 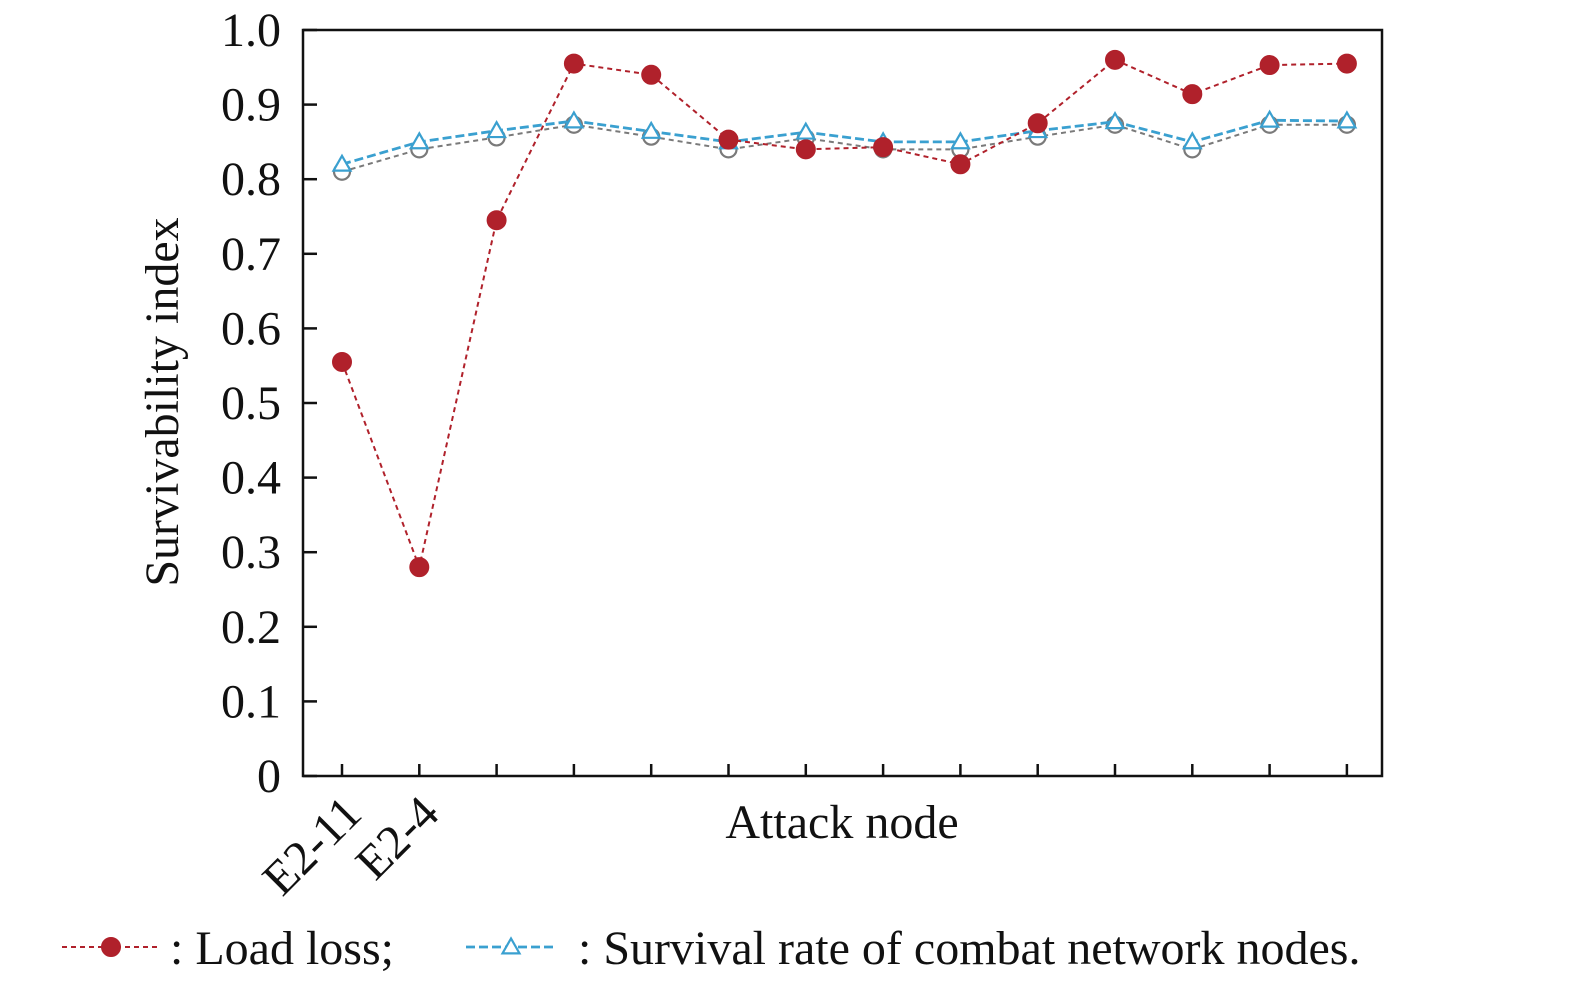 What do you see at coordinates (251, 627) in the screenshot?
I see `y-tick-label: 0.2` at bounding box center [251, 627].